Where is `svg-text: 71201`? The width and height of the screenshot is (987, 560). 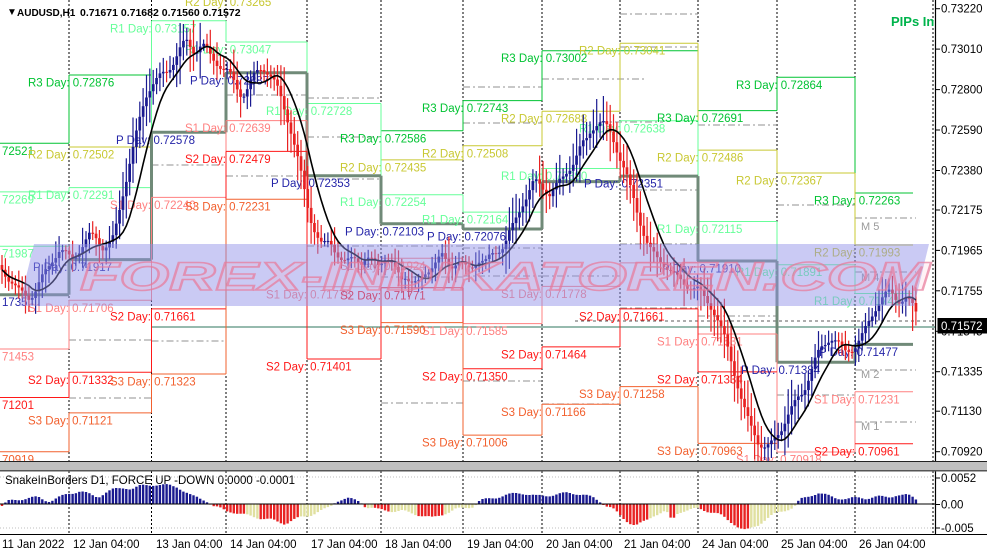
svg-text: 71201 is located at coordinates (18, 406).